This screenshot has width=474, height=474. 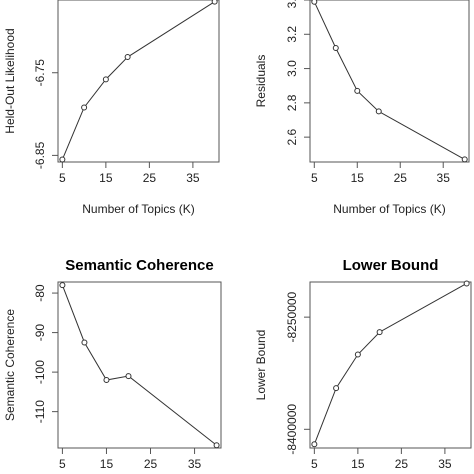 I want to click on semantic-coherence-y-tick-label: -90, so click(x=40, y=333).